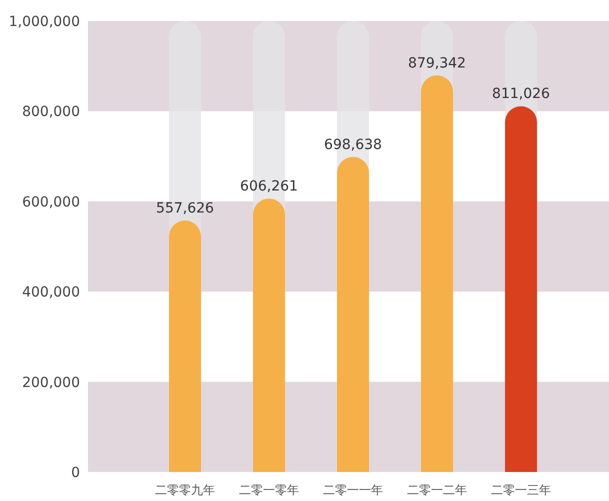  Describe the element at coordinates (521, 490) in the screenshot. I see `x-tick-label: 二零一三年` at that location.